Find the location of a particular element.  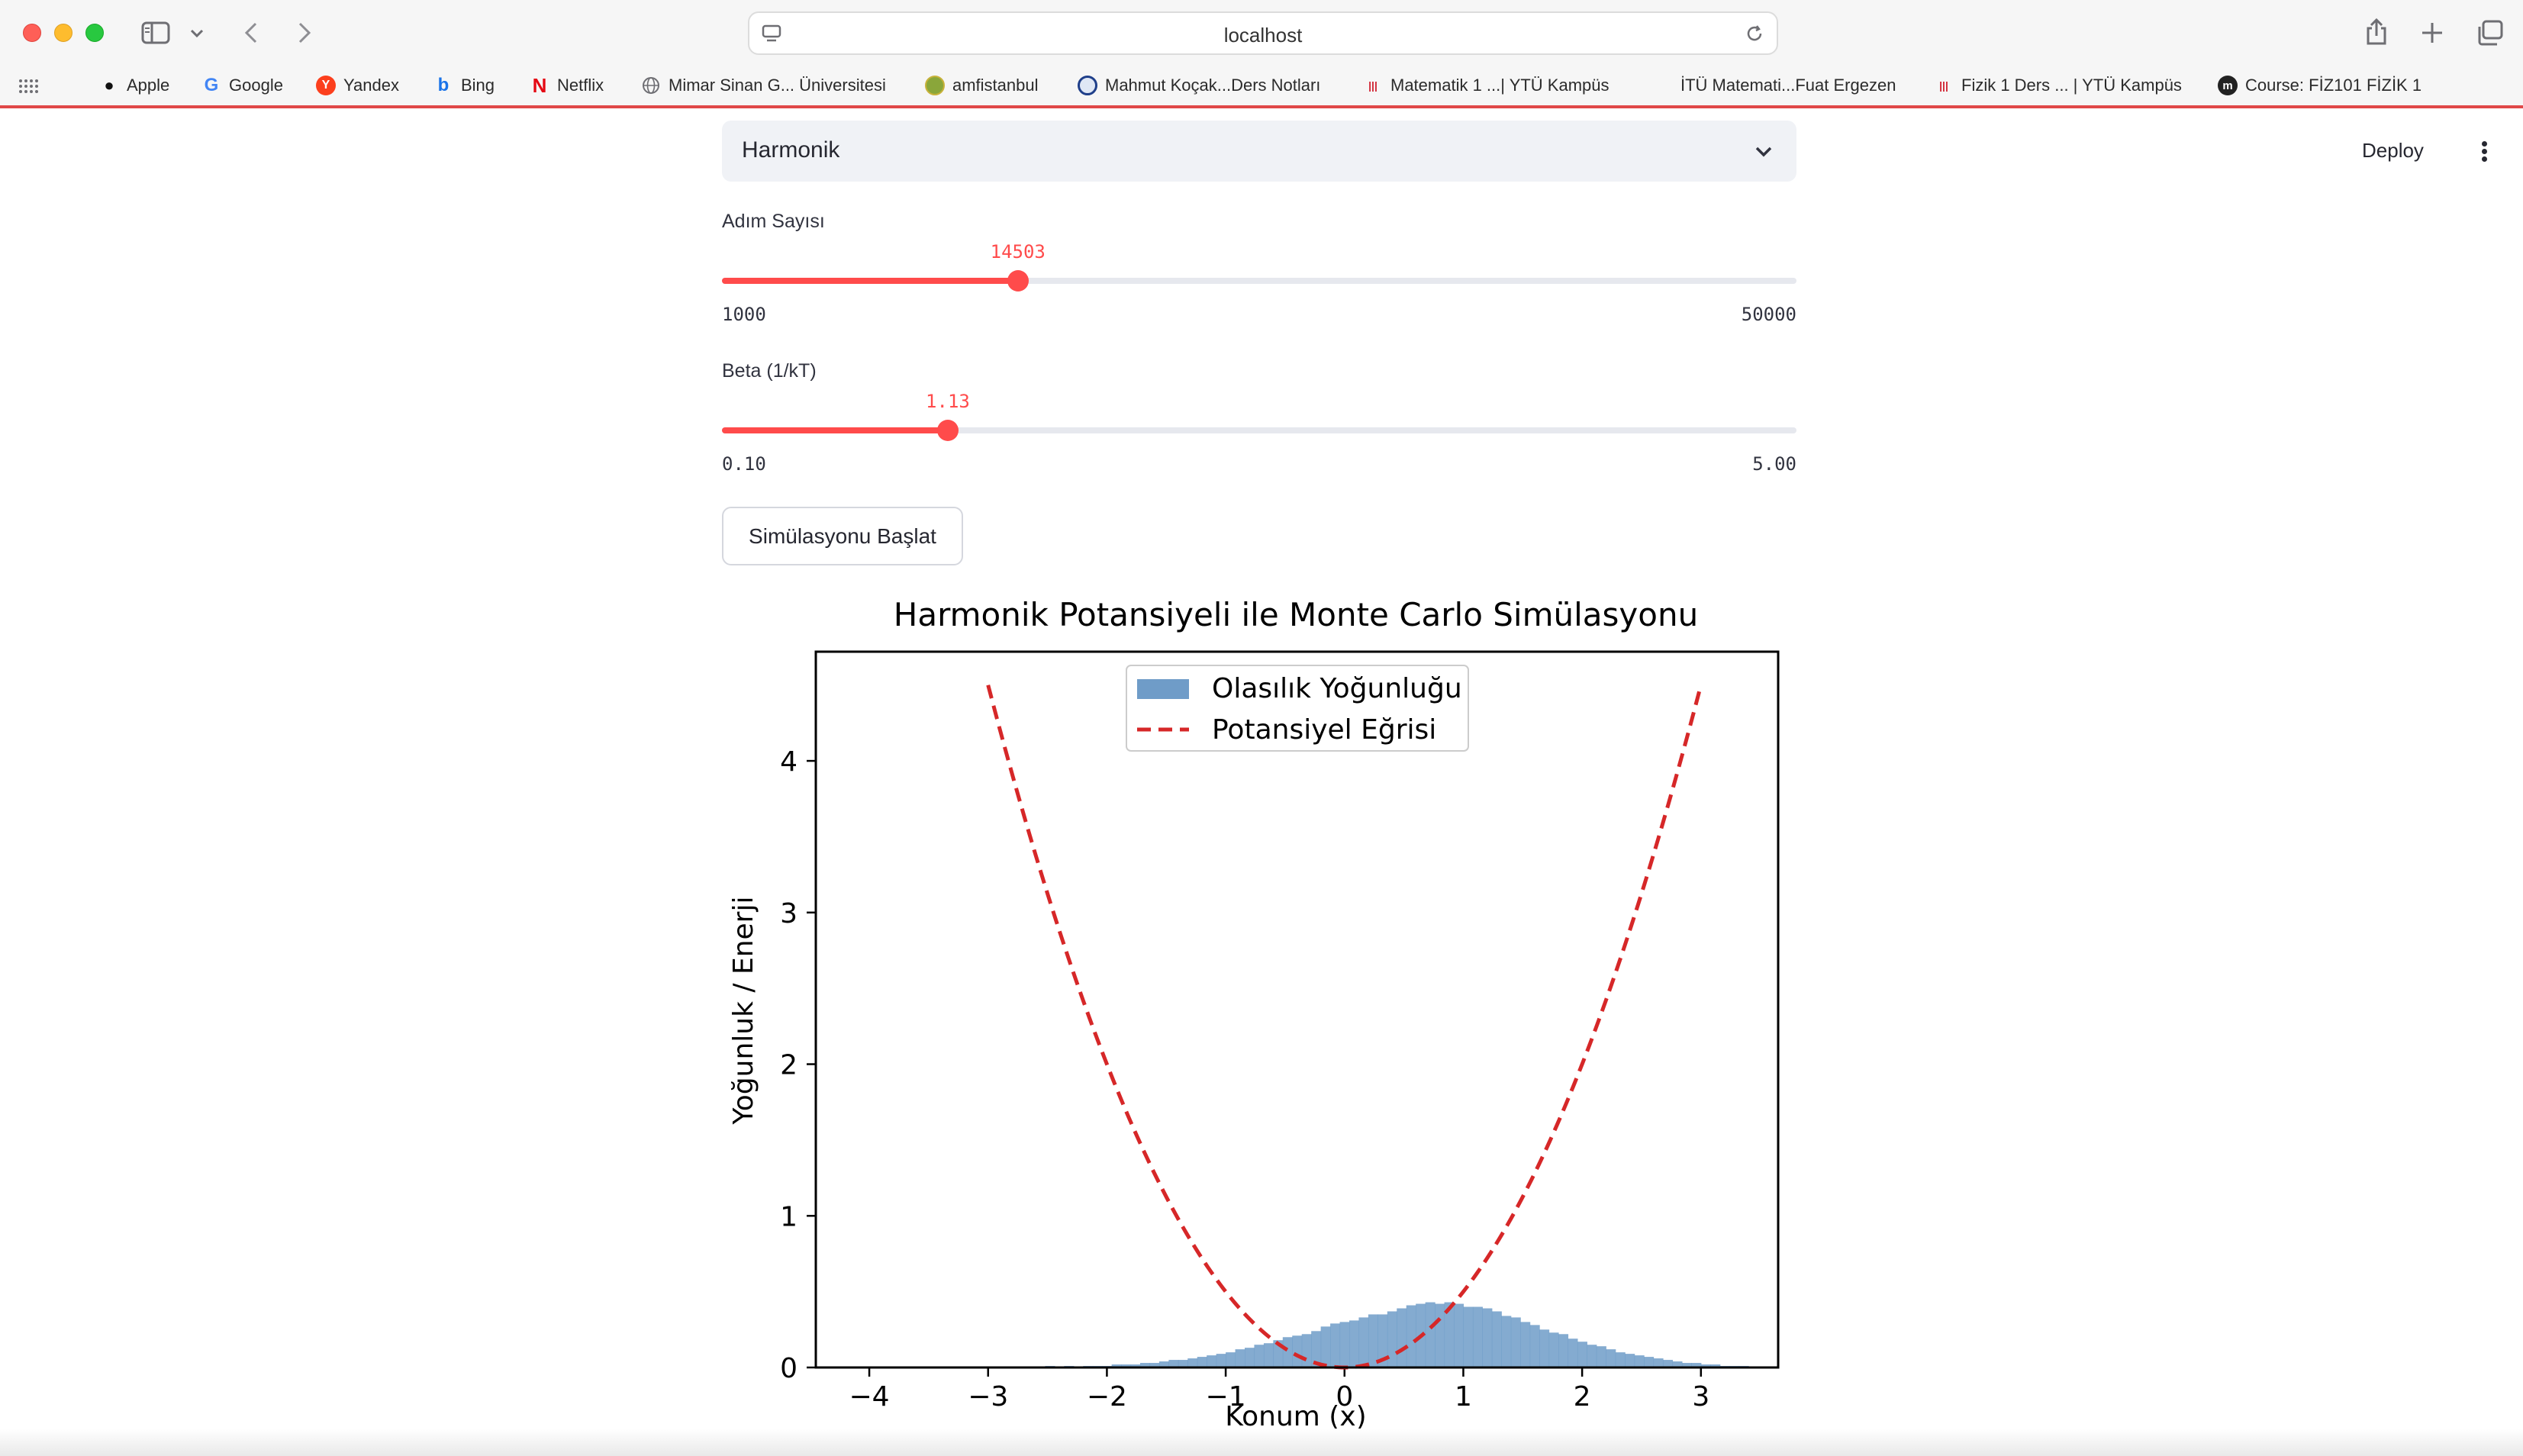

bookmark-matematik-1: ||| Matematik 1 ...| YTÜ Kampüs is located at coordinates (1486, 85).